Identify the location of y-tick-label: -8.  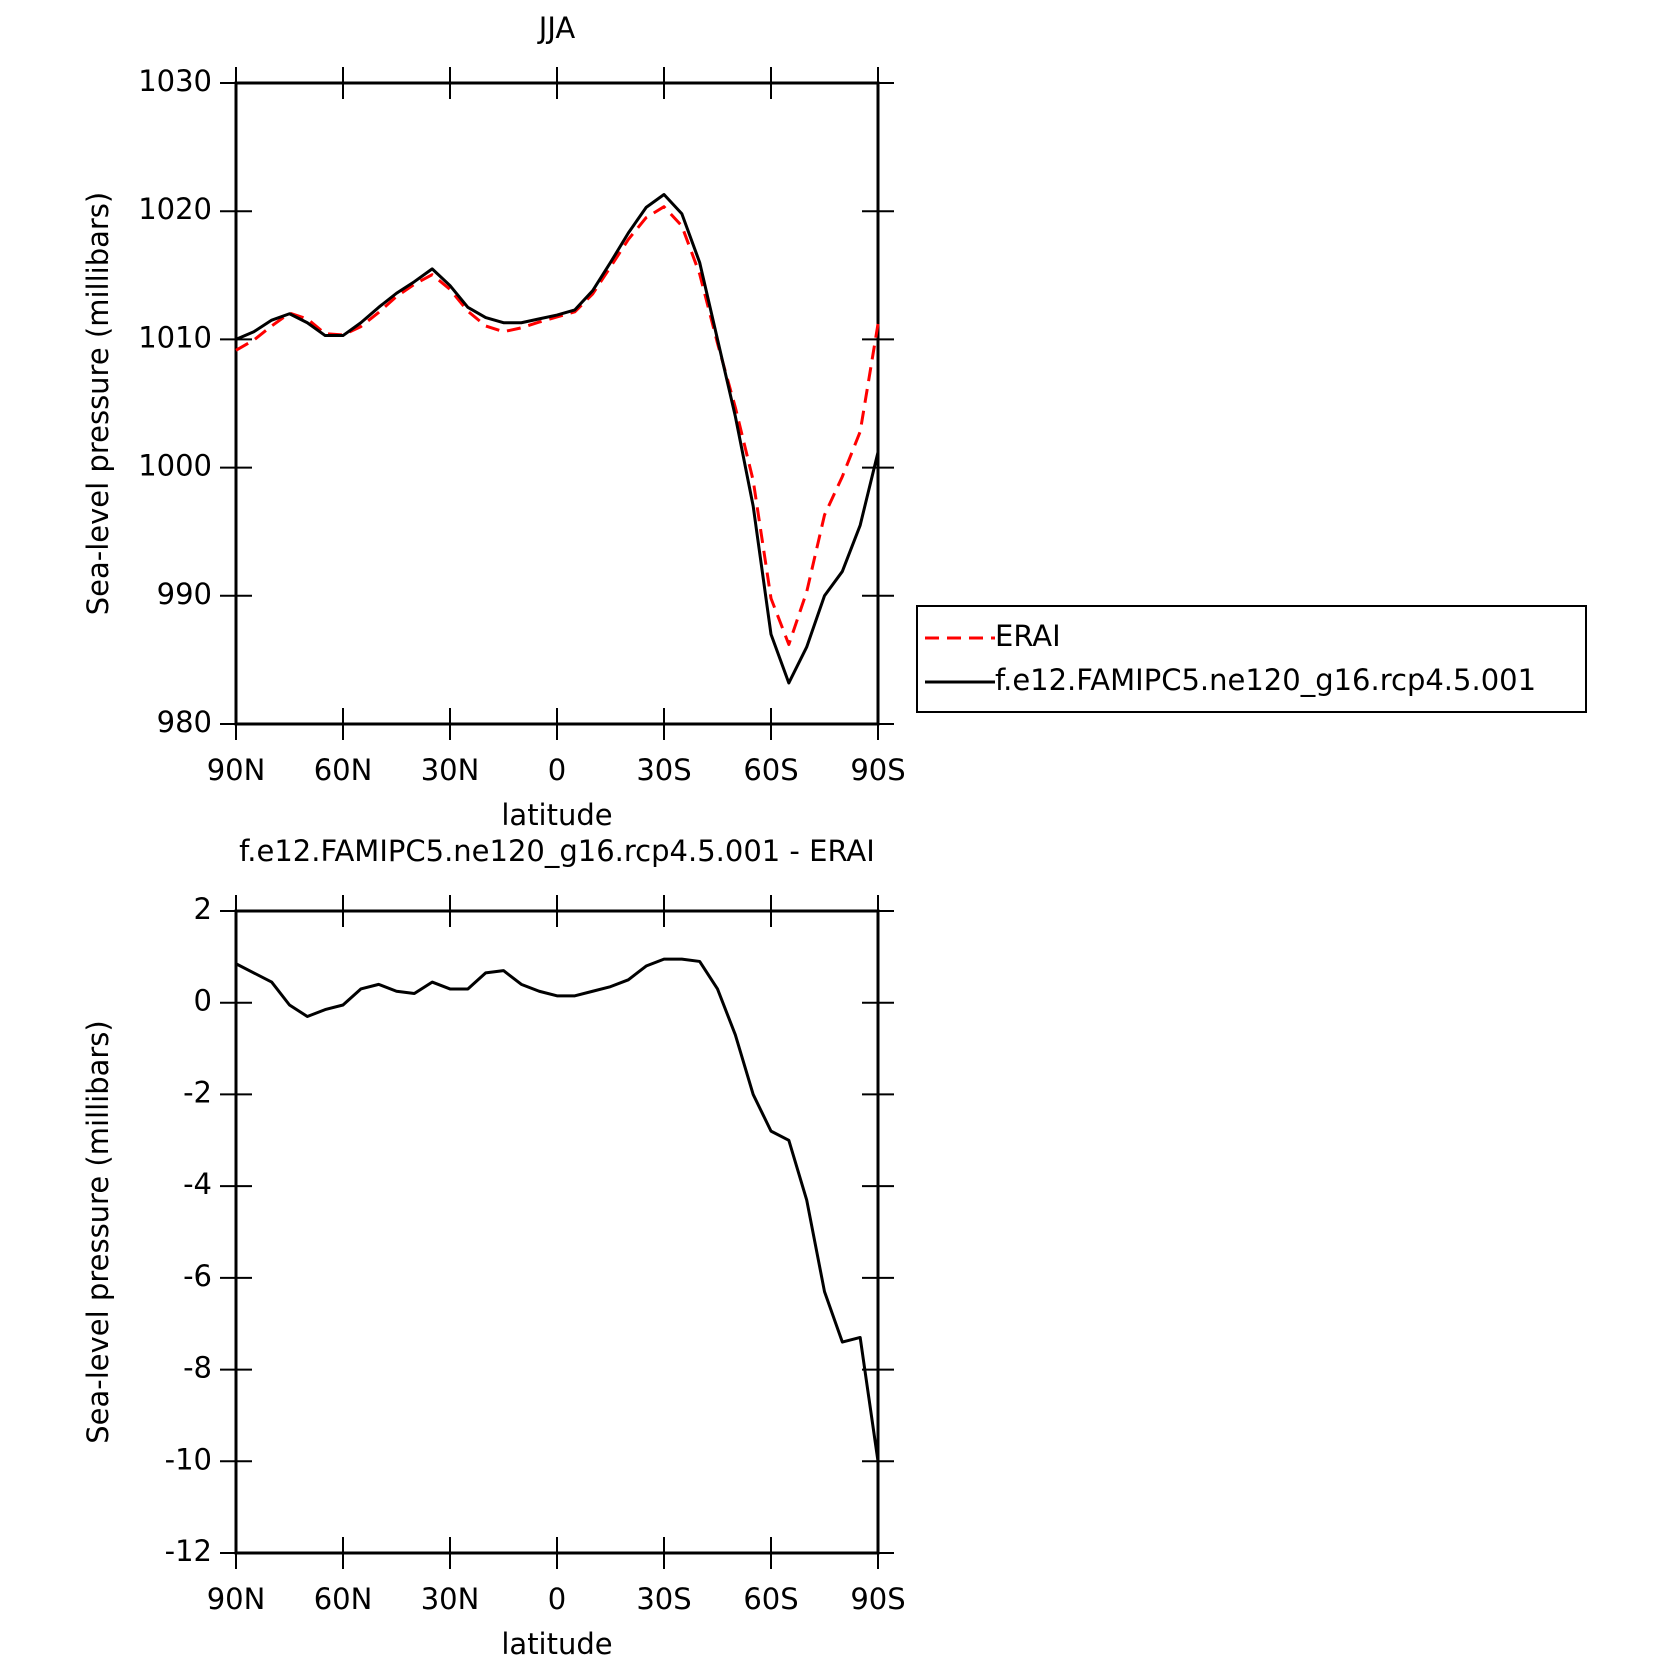
(197, 1368).